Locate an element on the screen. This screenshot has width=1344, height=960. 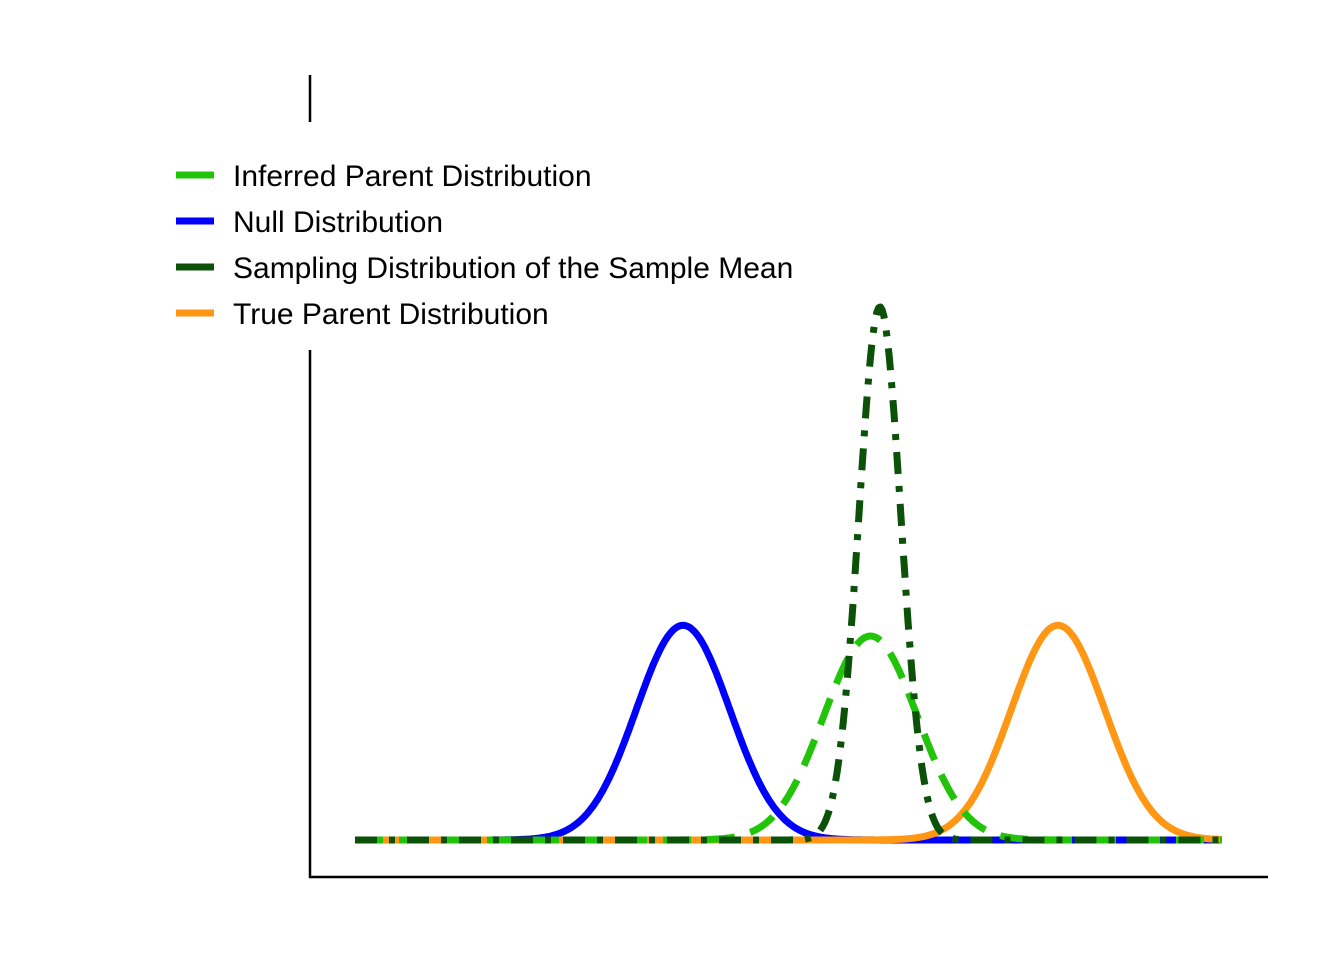
legend-label-true: True Parent Distribution is located at coordinates (391, 314).